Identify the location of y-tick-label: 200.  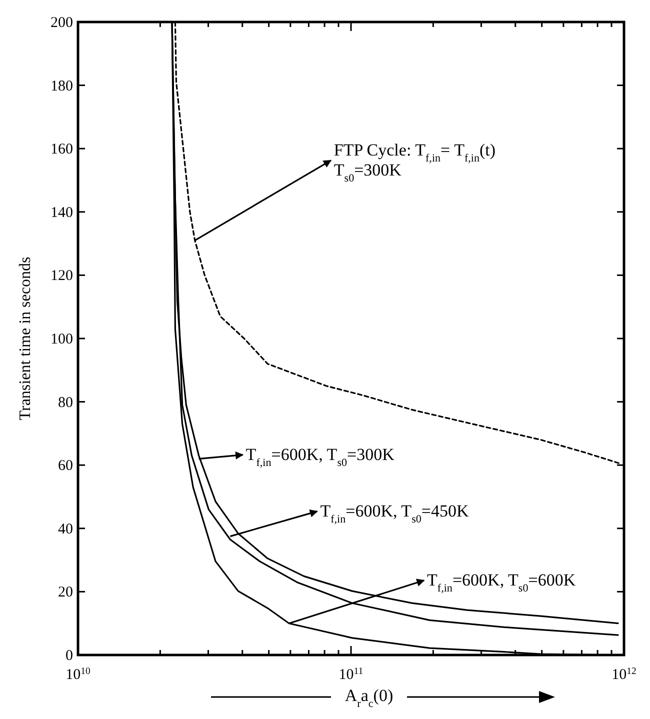
(61, 23).